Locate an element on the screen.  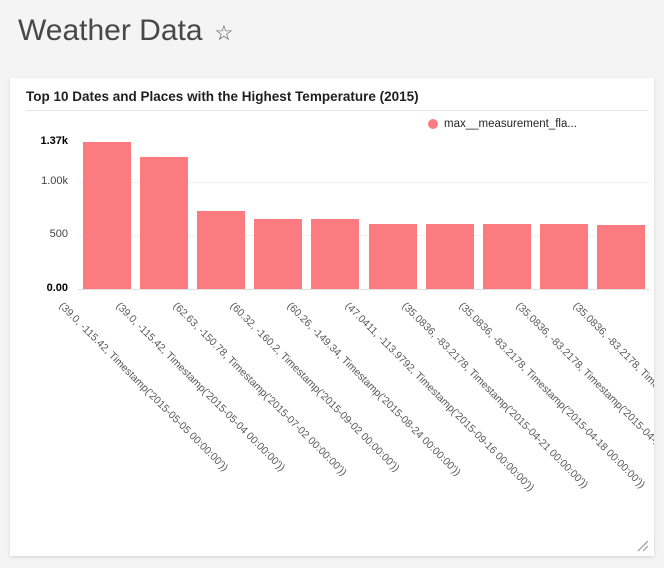
page-header: Weather Data ☆ is located at coordinates (125, 31).